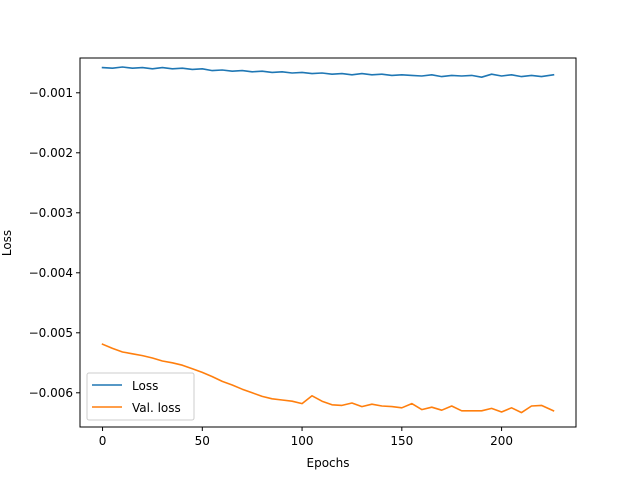 This screenshot has height=480, width=640. What do you see at coordinates (501, 441) in the screenshot?
I see `x-tick-label: 200` at bounding box center [501, 441].